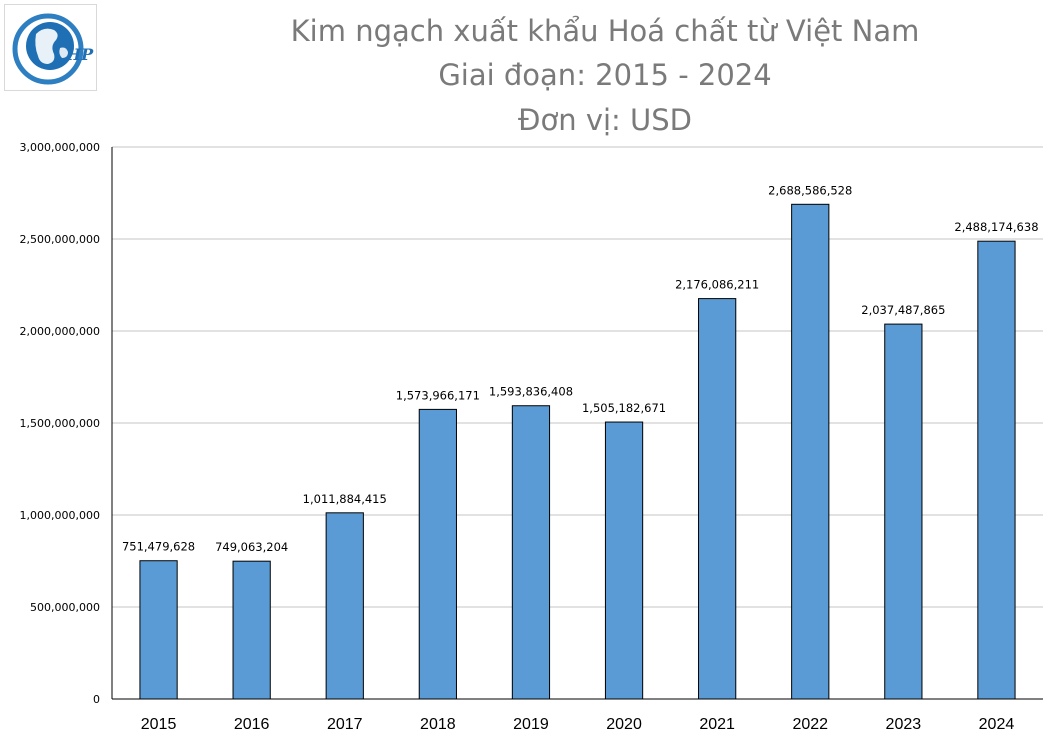  Describe the element at coordinates (997, 724) in the screenshot. I see `x-tick-label: 2024` at that location.